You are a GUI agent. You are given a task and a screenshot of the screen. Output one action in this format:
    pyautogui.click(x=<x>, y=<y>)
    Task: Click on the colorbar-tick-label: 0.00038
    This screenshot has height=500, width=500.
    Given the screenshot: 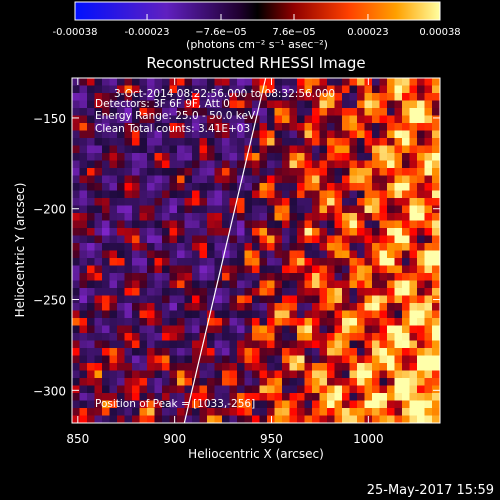 What is the action you would take?
    pyautogui.click(x=439, y=32)
    